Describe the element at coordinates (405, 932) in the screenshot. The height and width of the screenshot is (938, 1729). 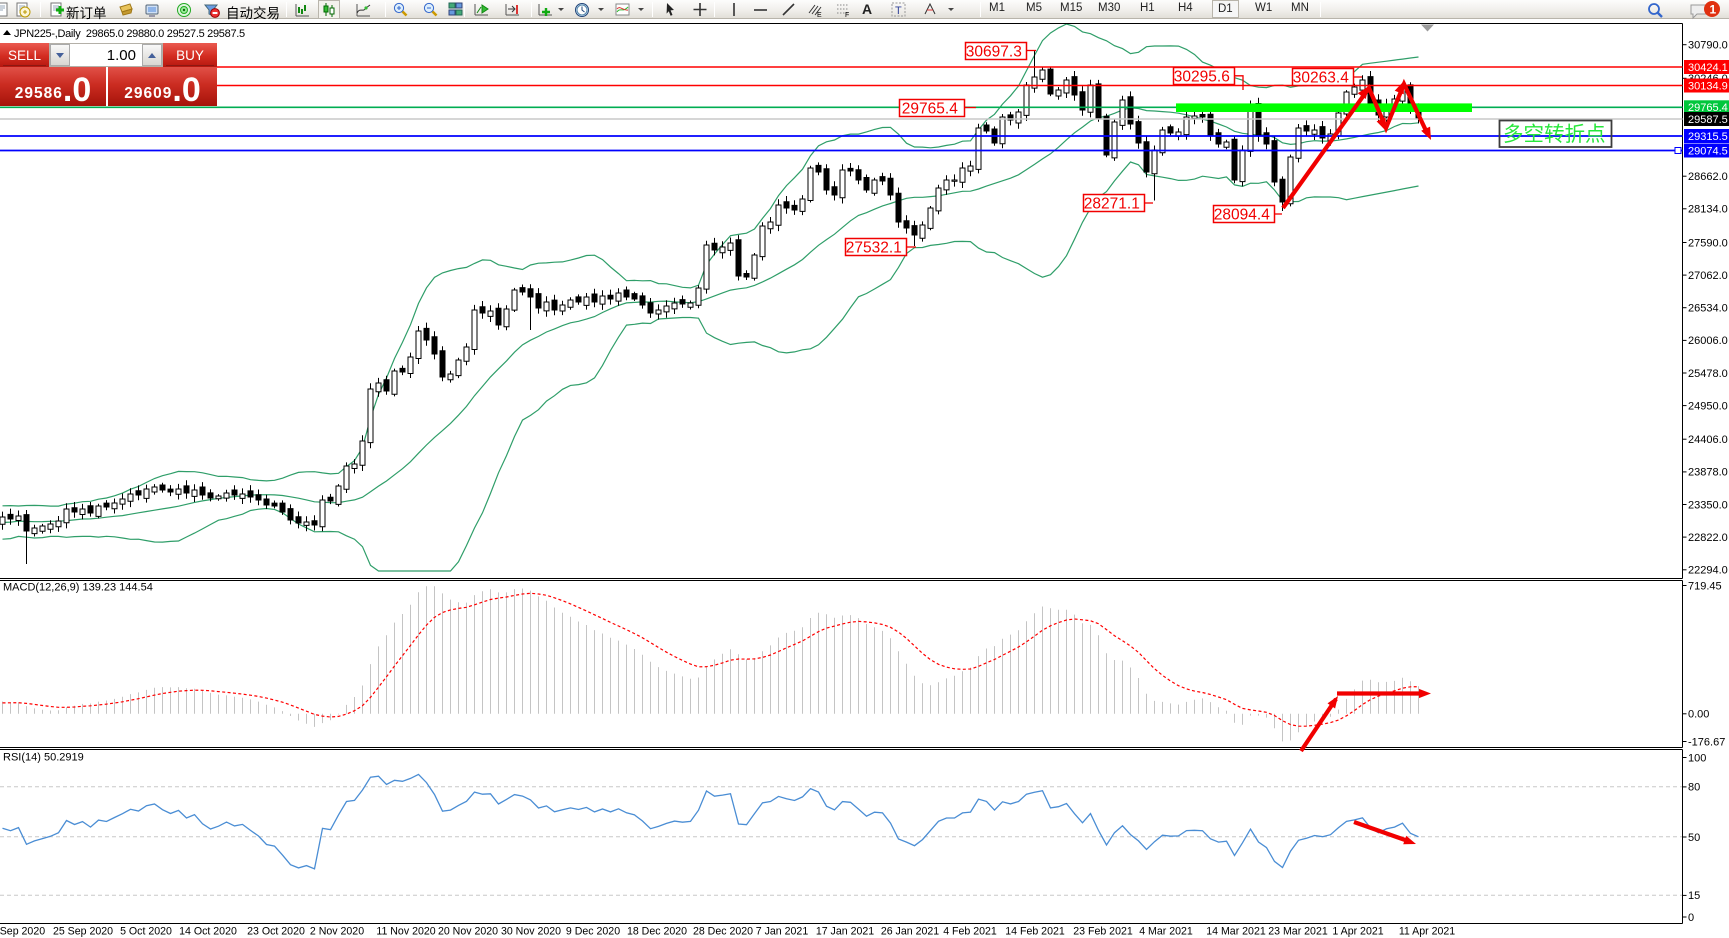
I see `svg-text: 11 Nov 2020` at that location.